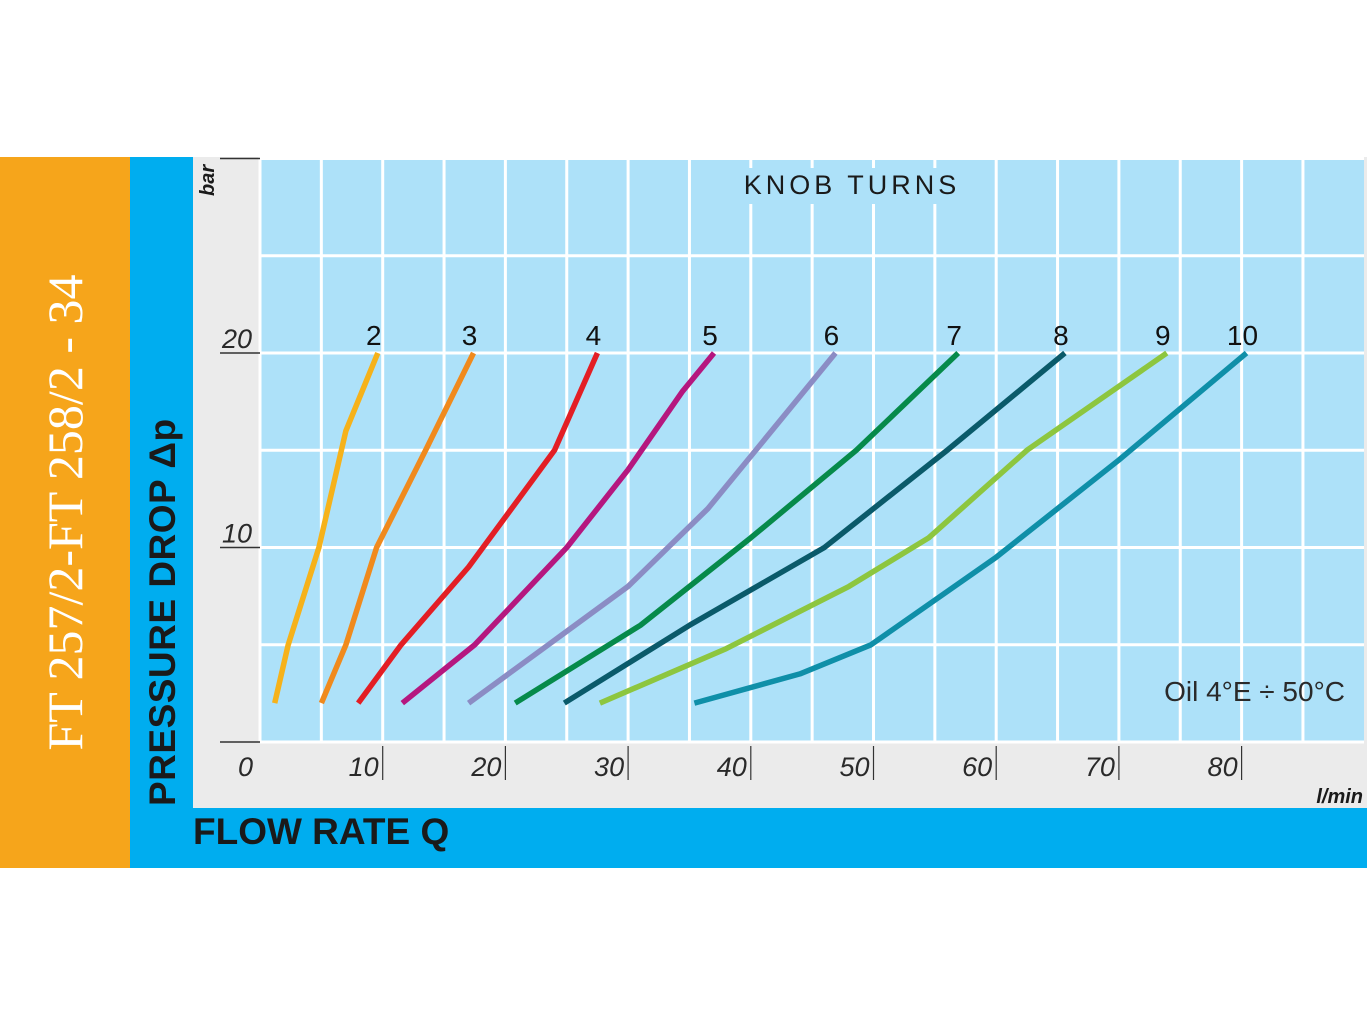  Describe the element at coordinates (321, 831) in the screenshot. I see `x-axis-title: FLOW RATE Q` at that location.